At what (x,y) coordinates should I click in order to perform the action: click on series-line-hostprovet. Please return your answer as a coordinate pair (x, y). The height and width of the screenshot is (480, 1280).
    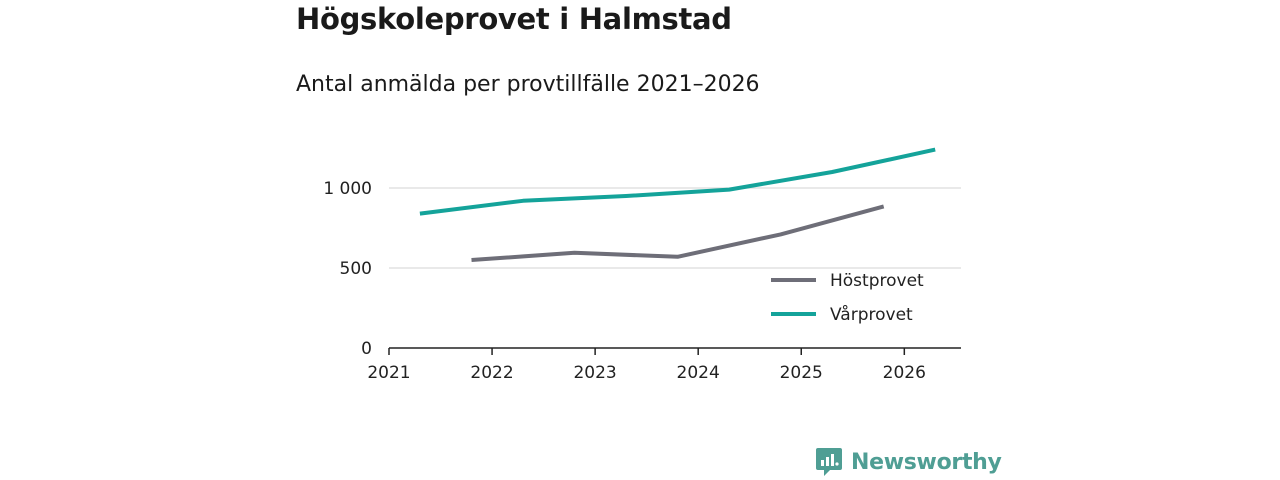
    Looking at the image, I should click on (678, 233).